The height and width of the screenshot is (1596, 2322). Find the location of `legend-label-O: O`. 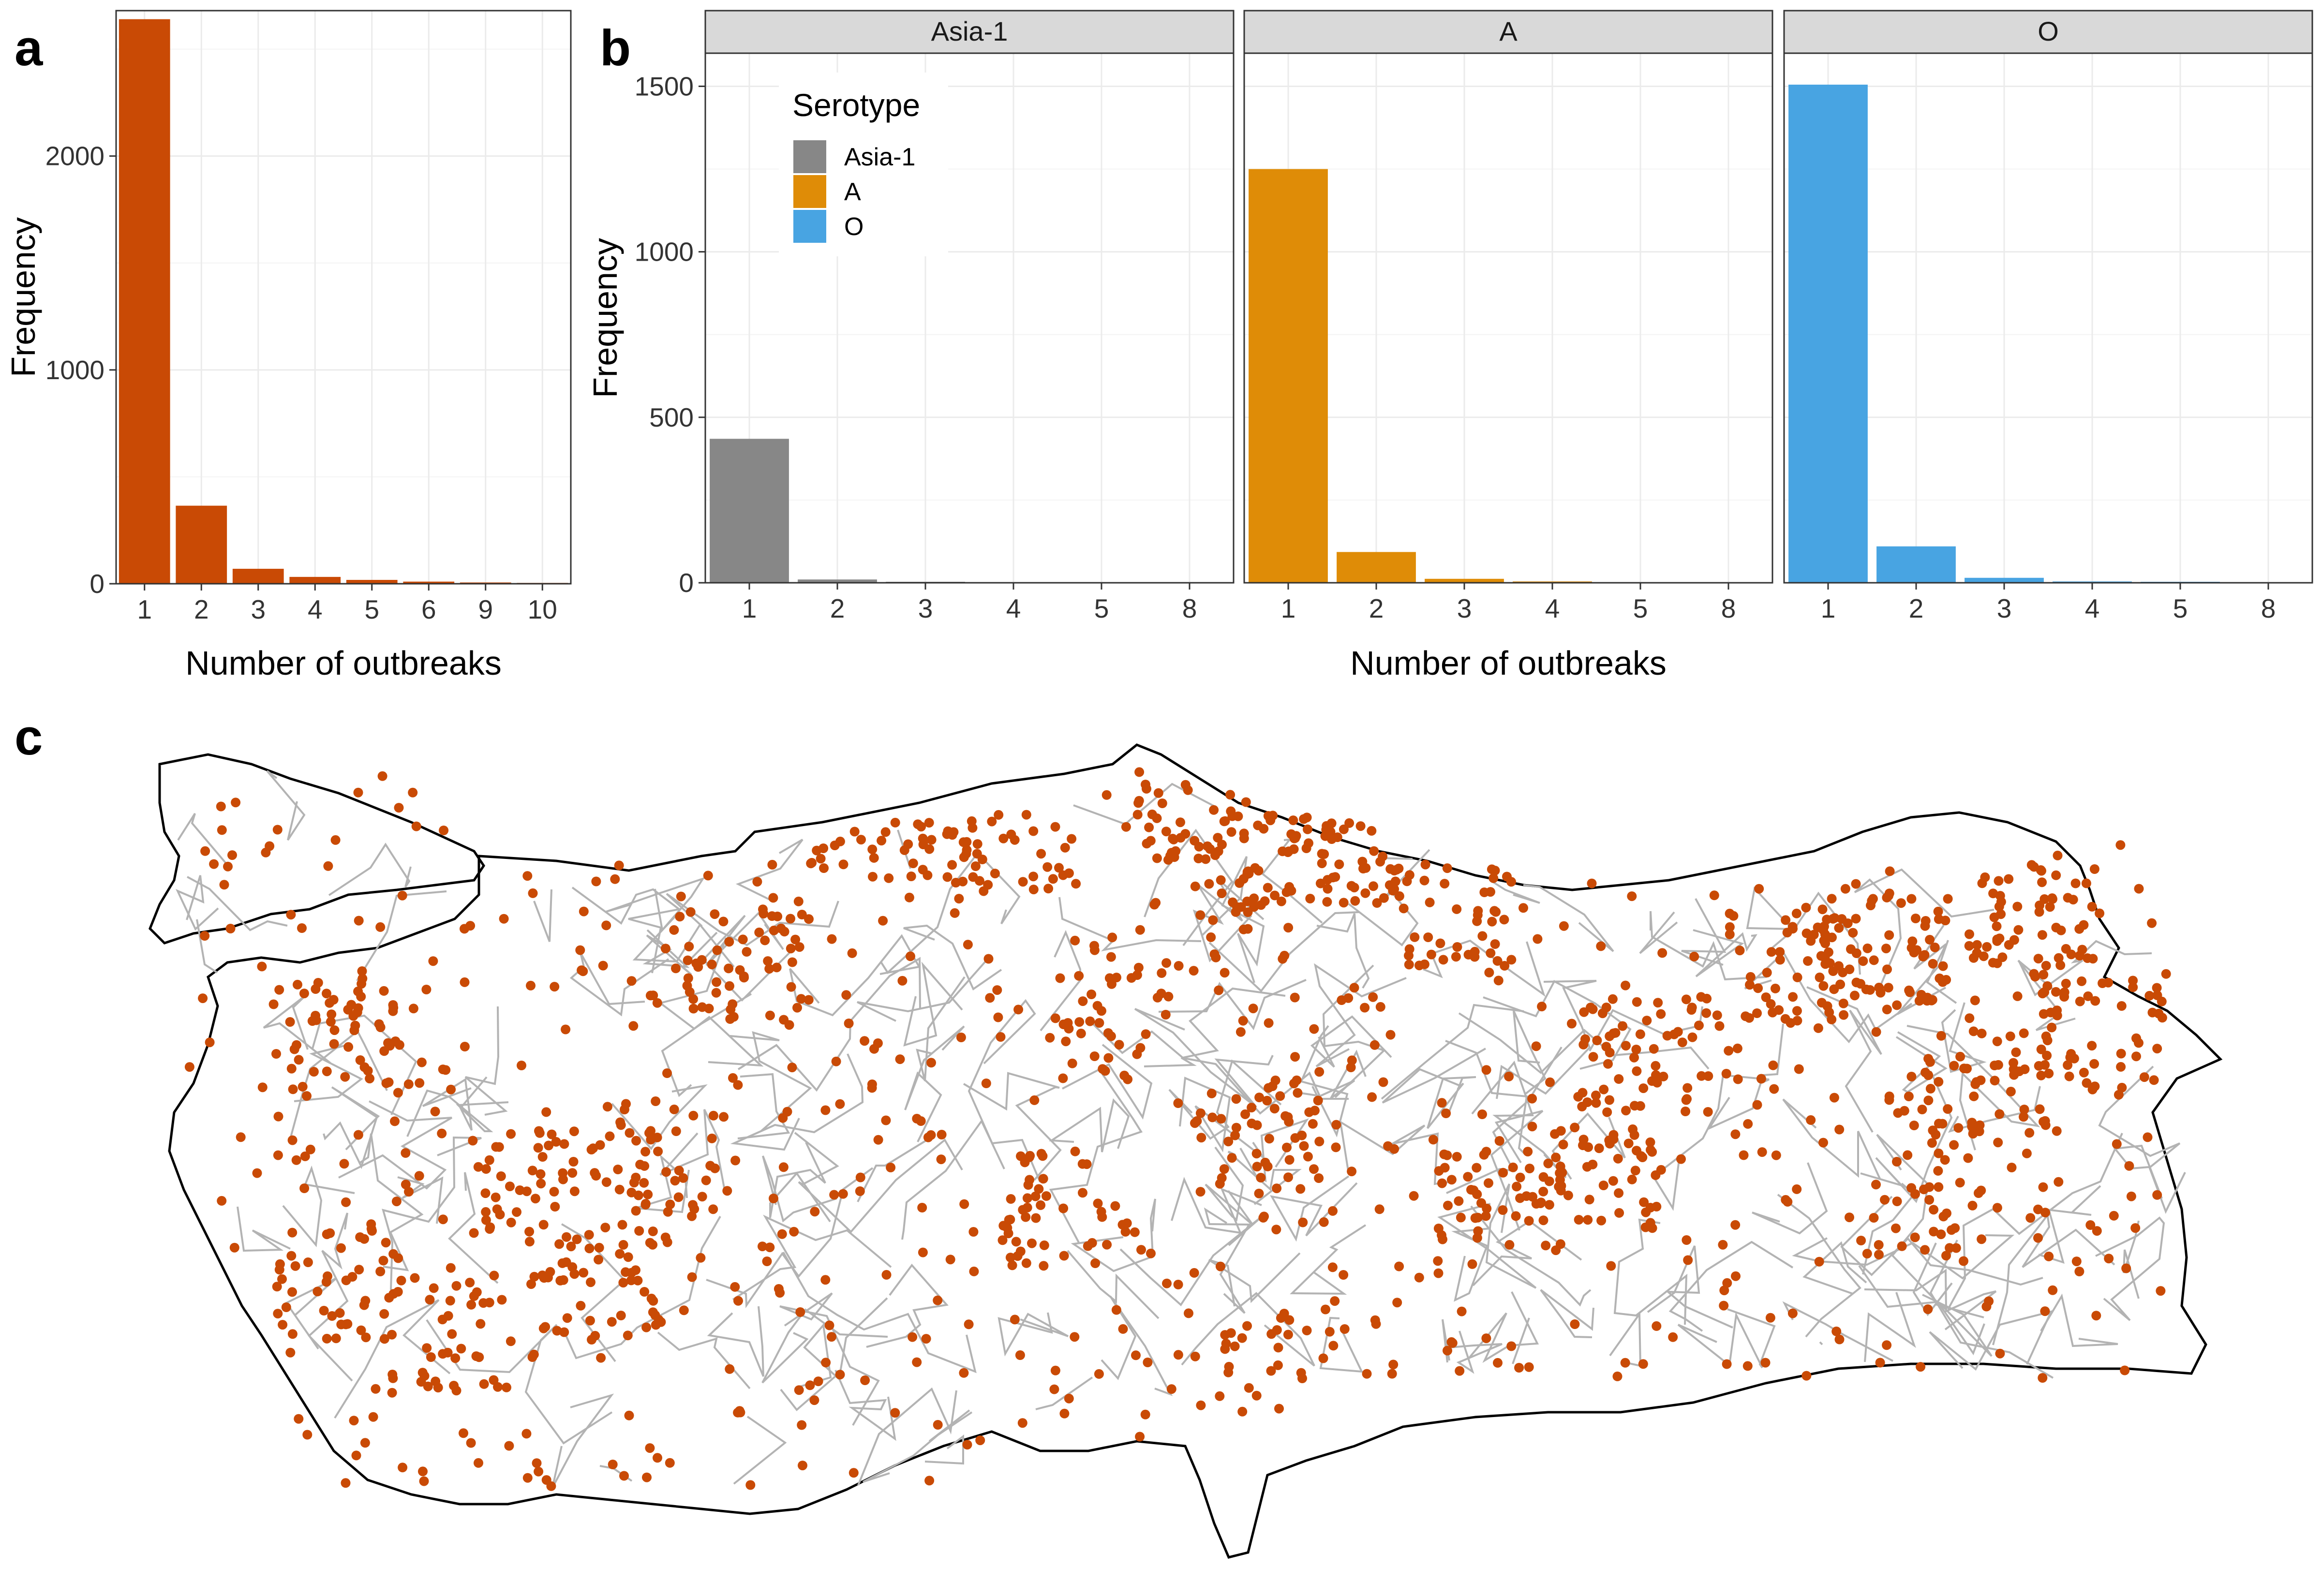

legend-label-O: O is located at coordinates (853, 227).